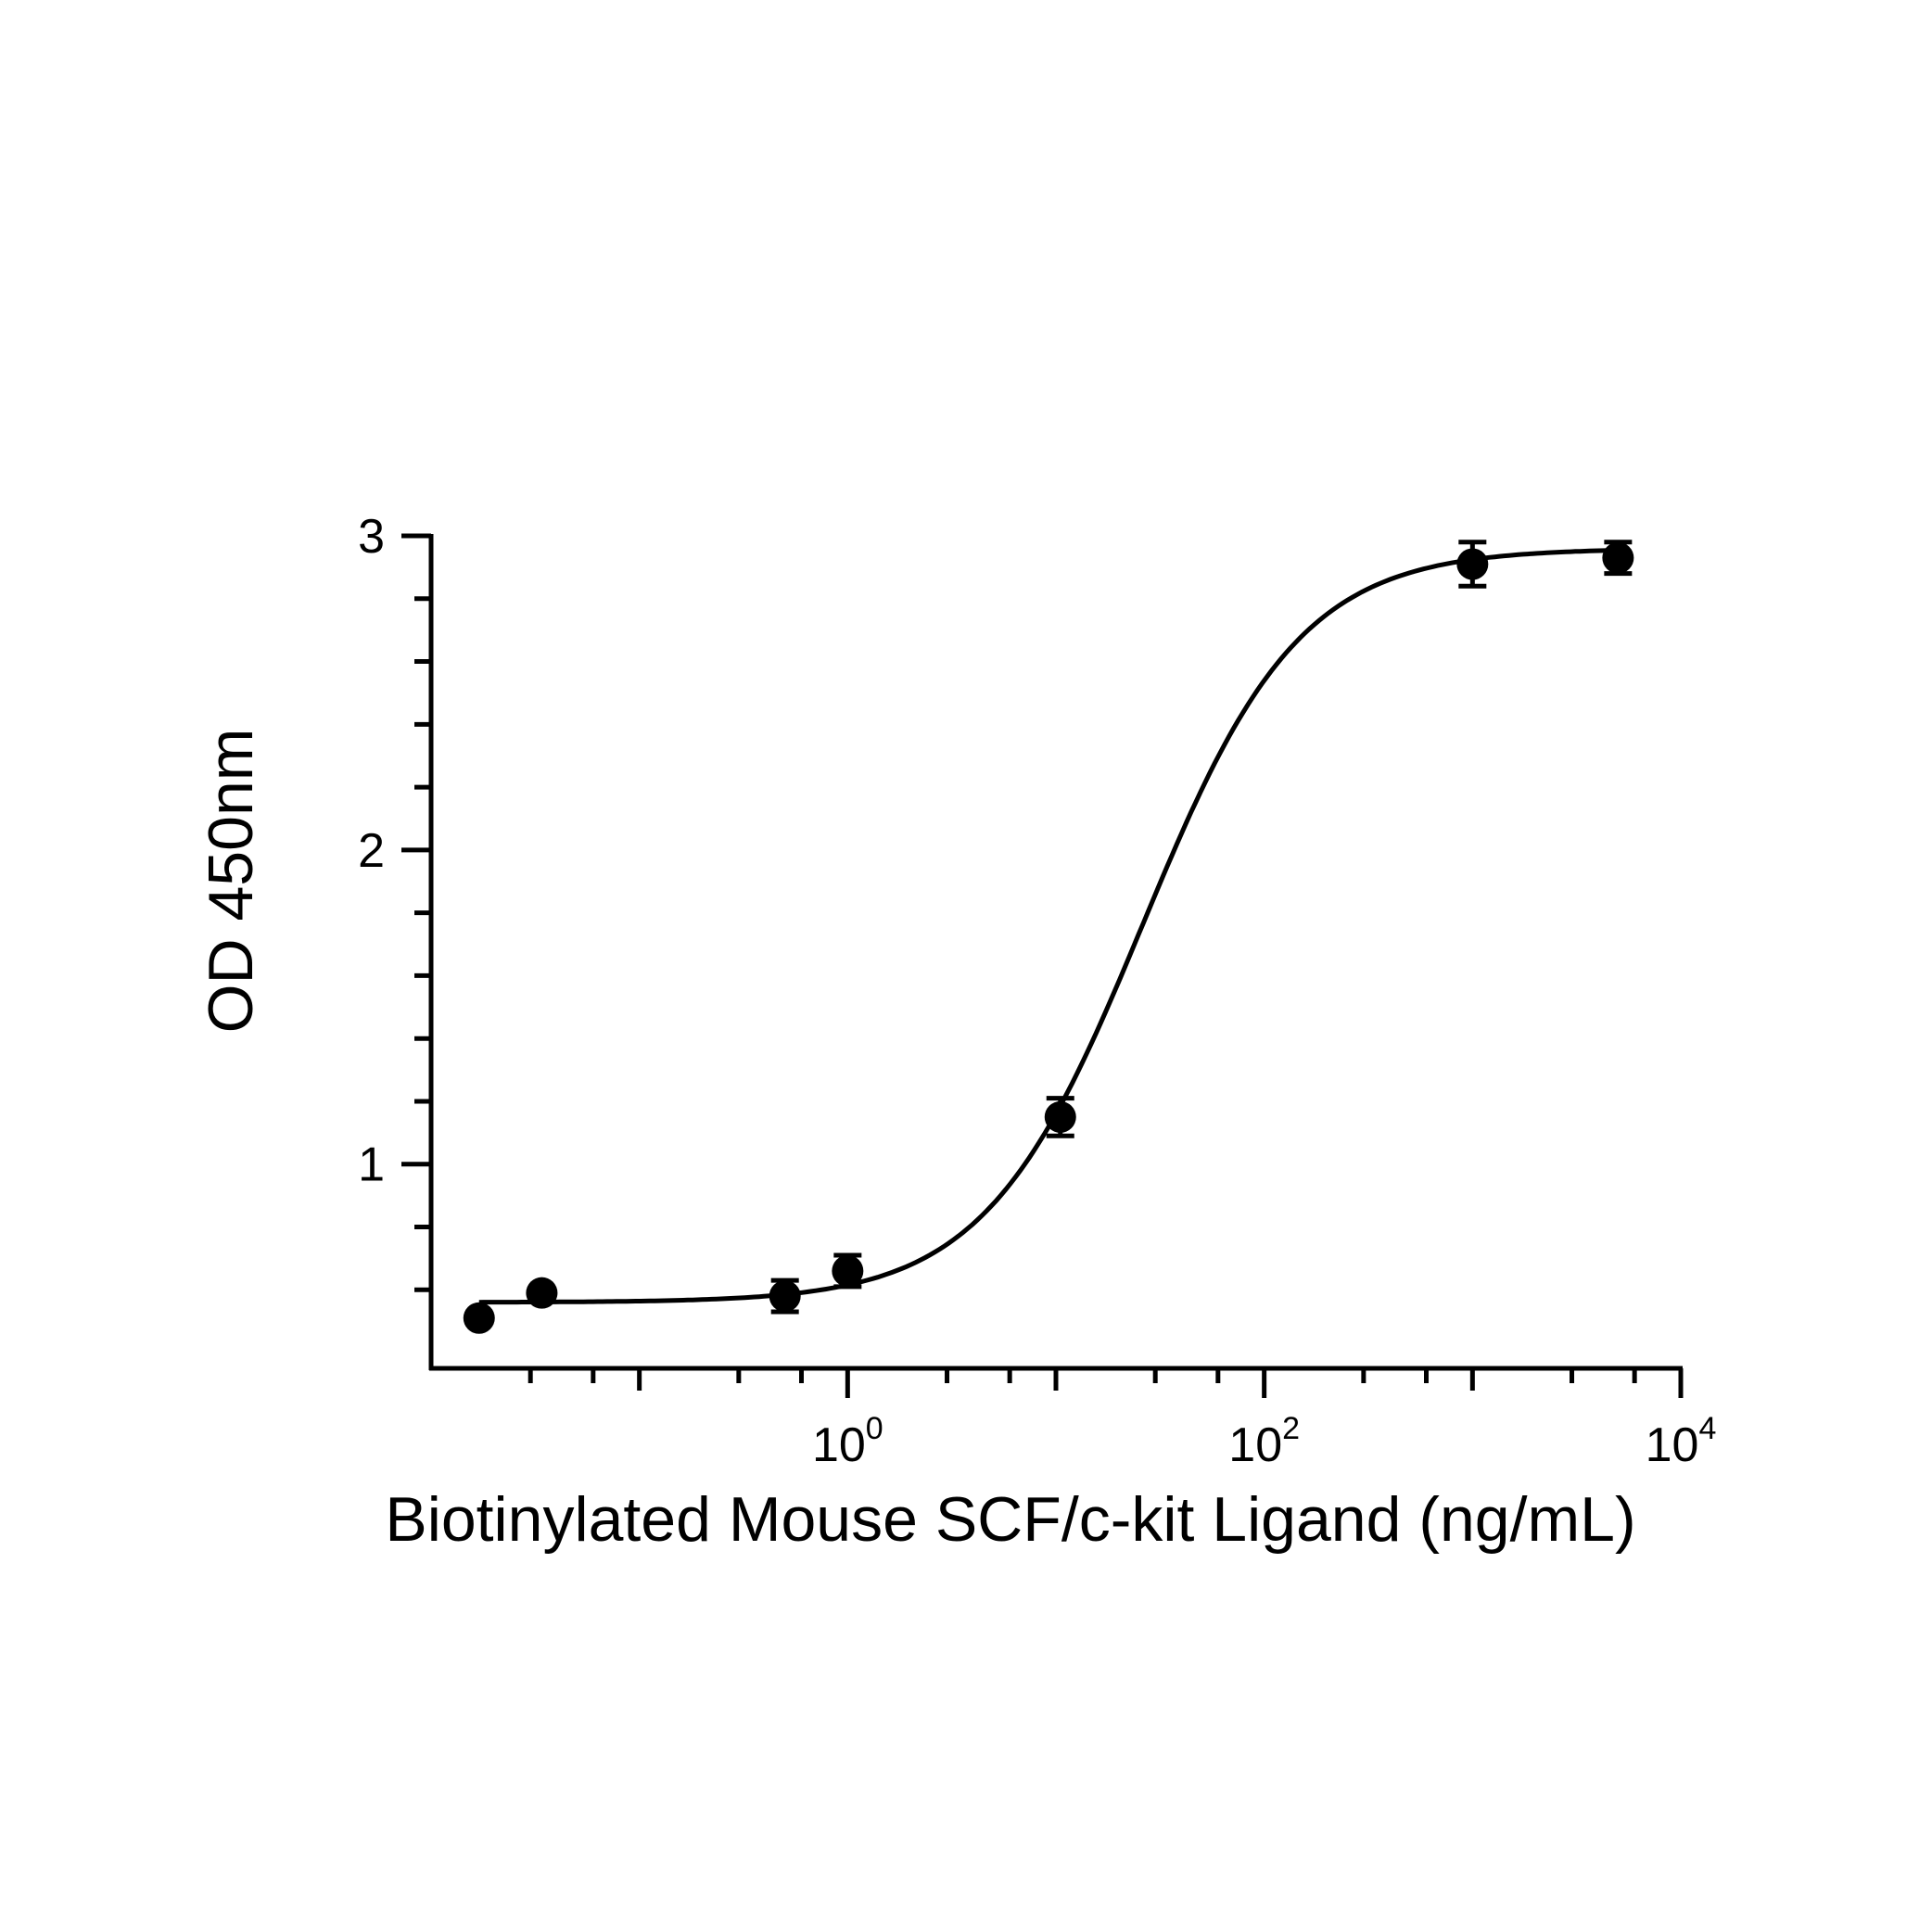 This screenshot has height=1932, width=1932. What do you see at coordinates (394, 901) in the screenshot?
I see `y-axis-ticks: 1 2 3` at bounding box center [394, 901].